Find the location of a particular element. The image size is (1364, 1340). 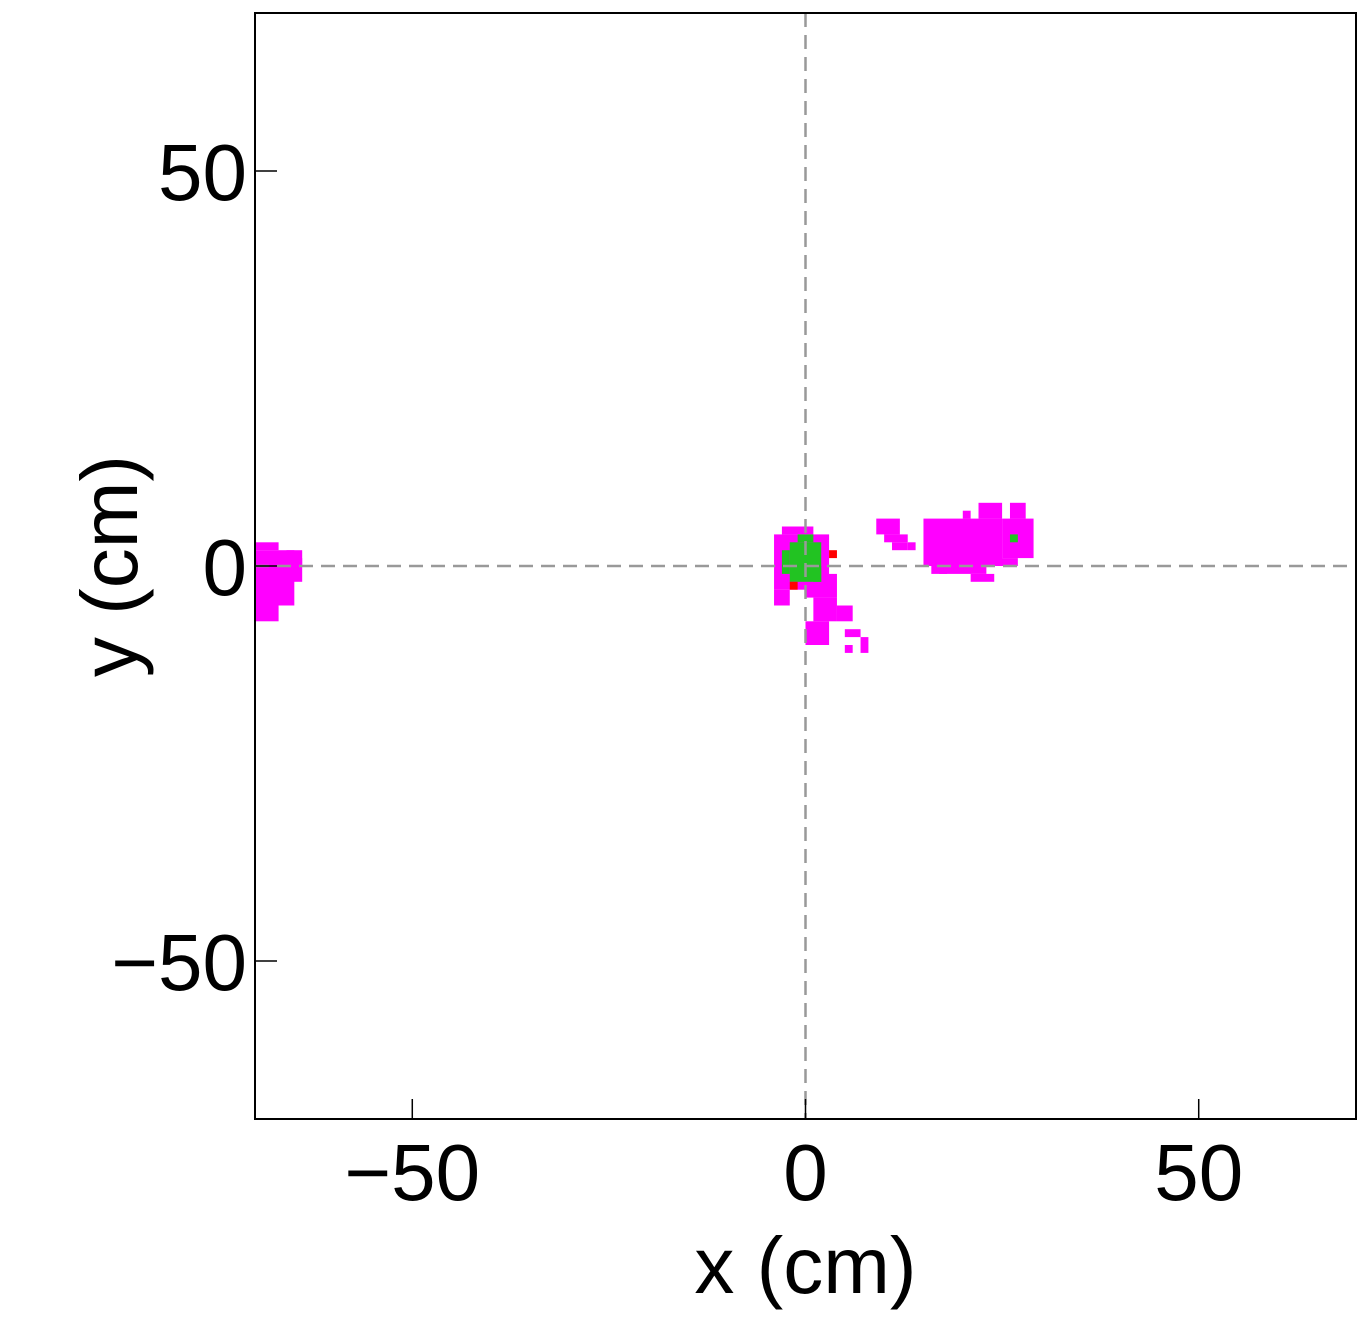

y-tick-label: 0 is located at coordinates (225, 567).